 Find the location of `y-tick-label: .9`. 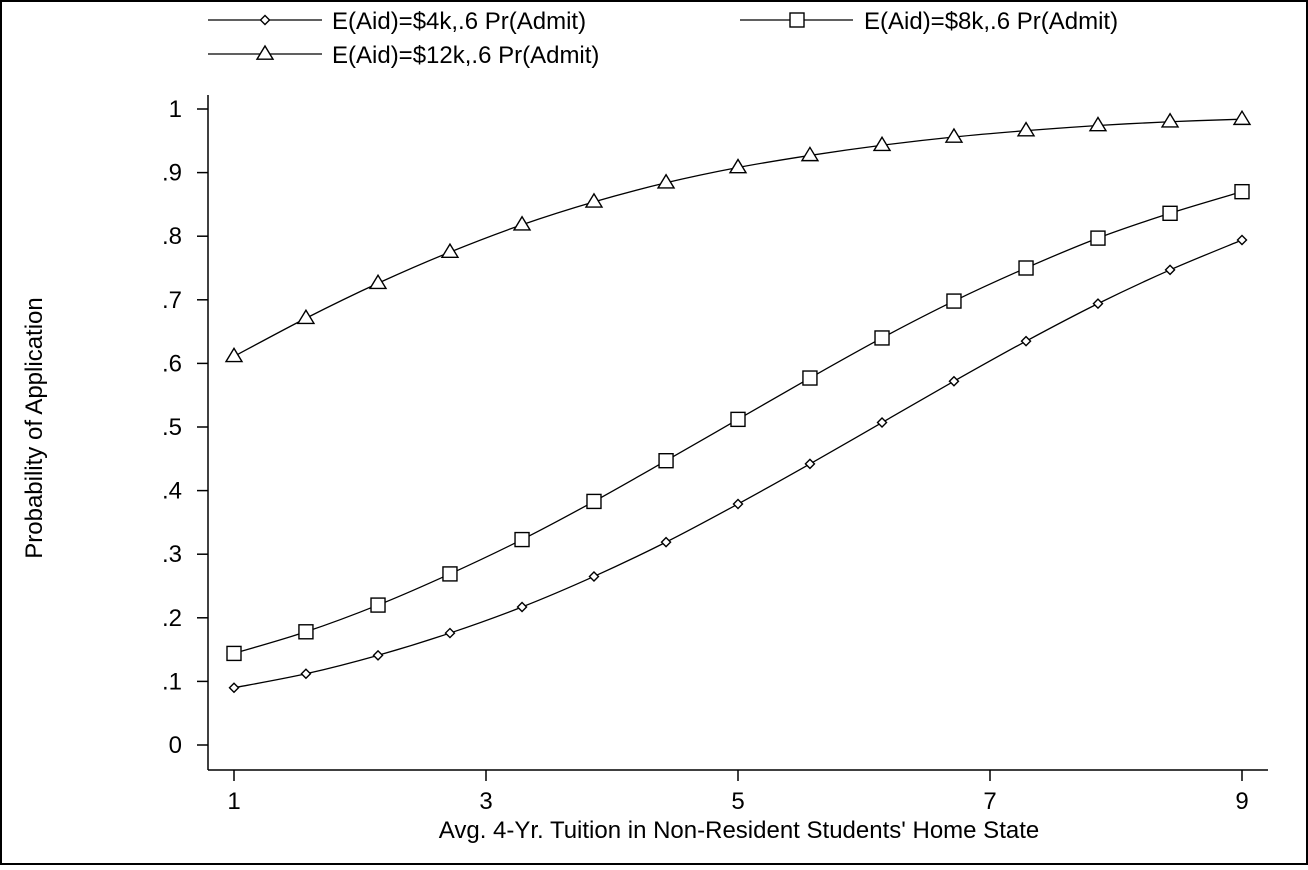

y-tick-label: .9 is located at coordinates (172, 173).